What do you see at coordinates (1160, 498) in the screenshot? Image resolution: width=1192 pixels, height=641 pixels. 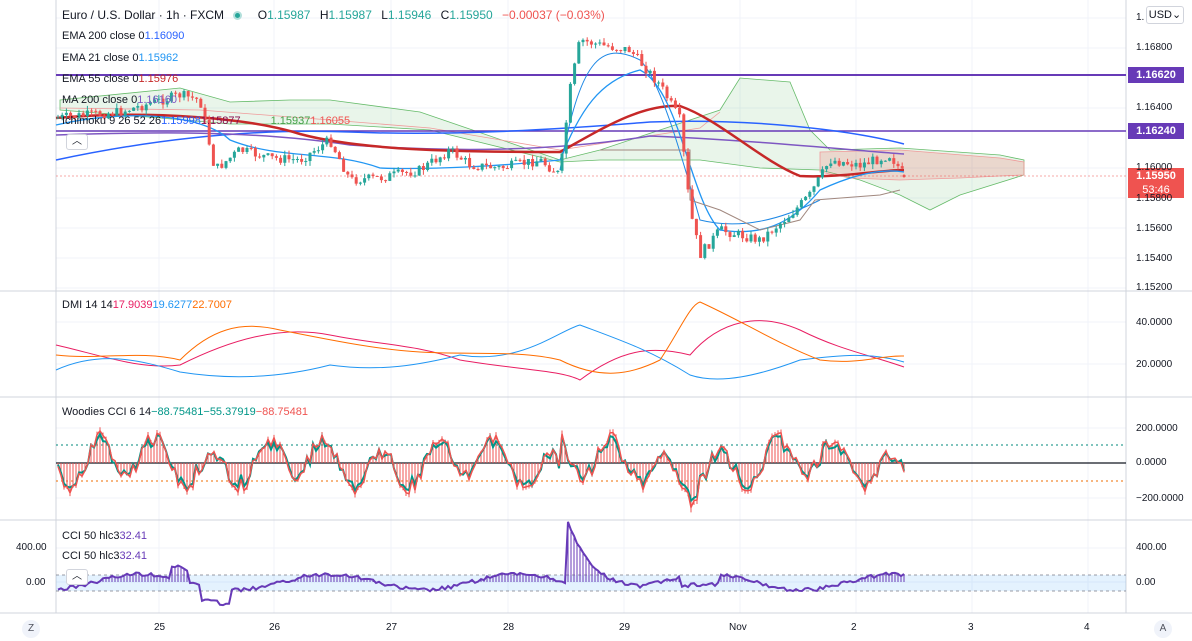 I see `y-label: −200.0000` at bounding box center [1160, 498].